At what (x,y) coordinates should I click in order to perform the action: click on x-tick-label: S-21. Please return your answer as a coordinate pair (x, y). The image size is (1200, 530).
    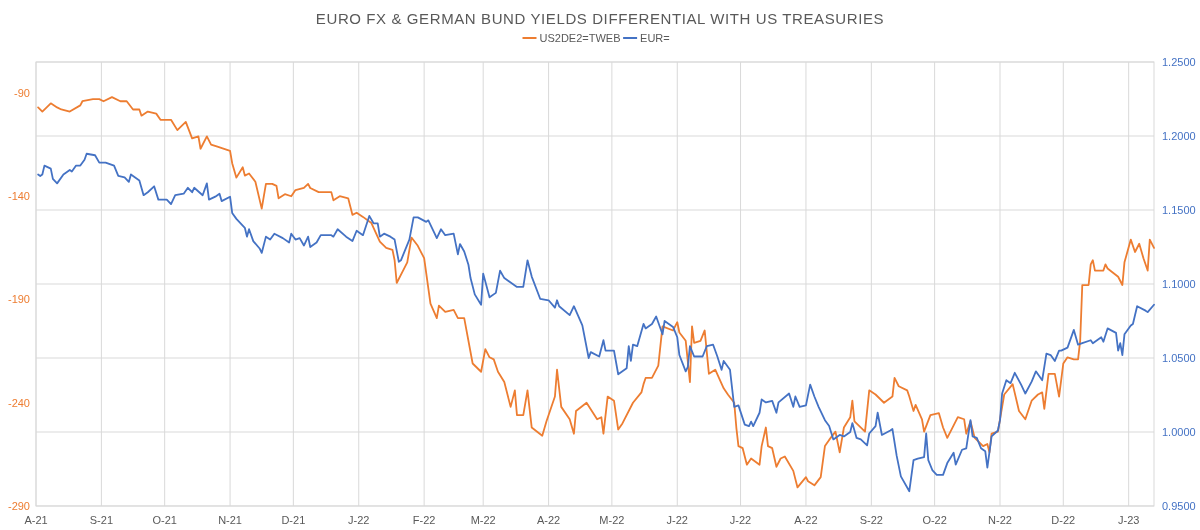
    Looking at the image, I should click on (101, 520).